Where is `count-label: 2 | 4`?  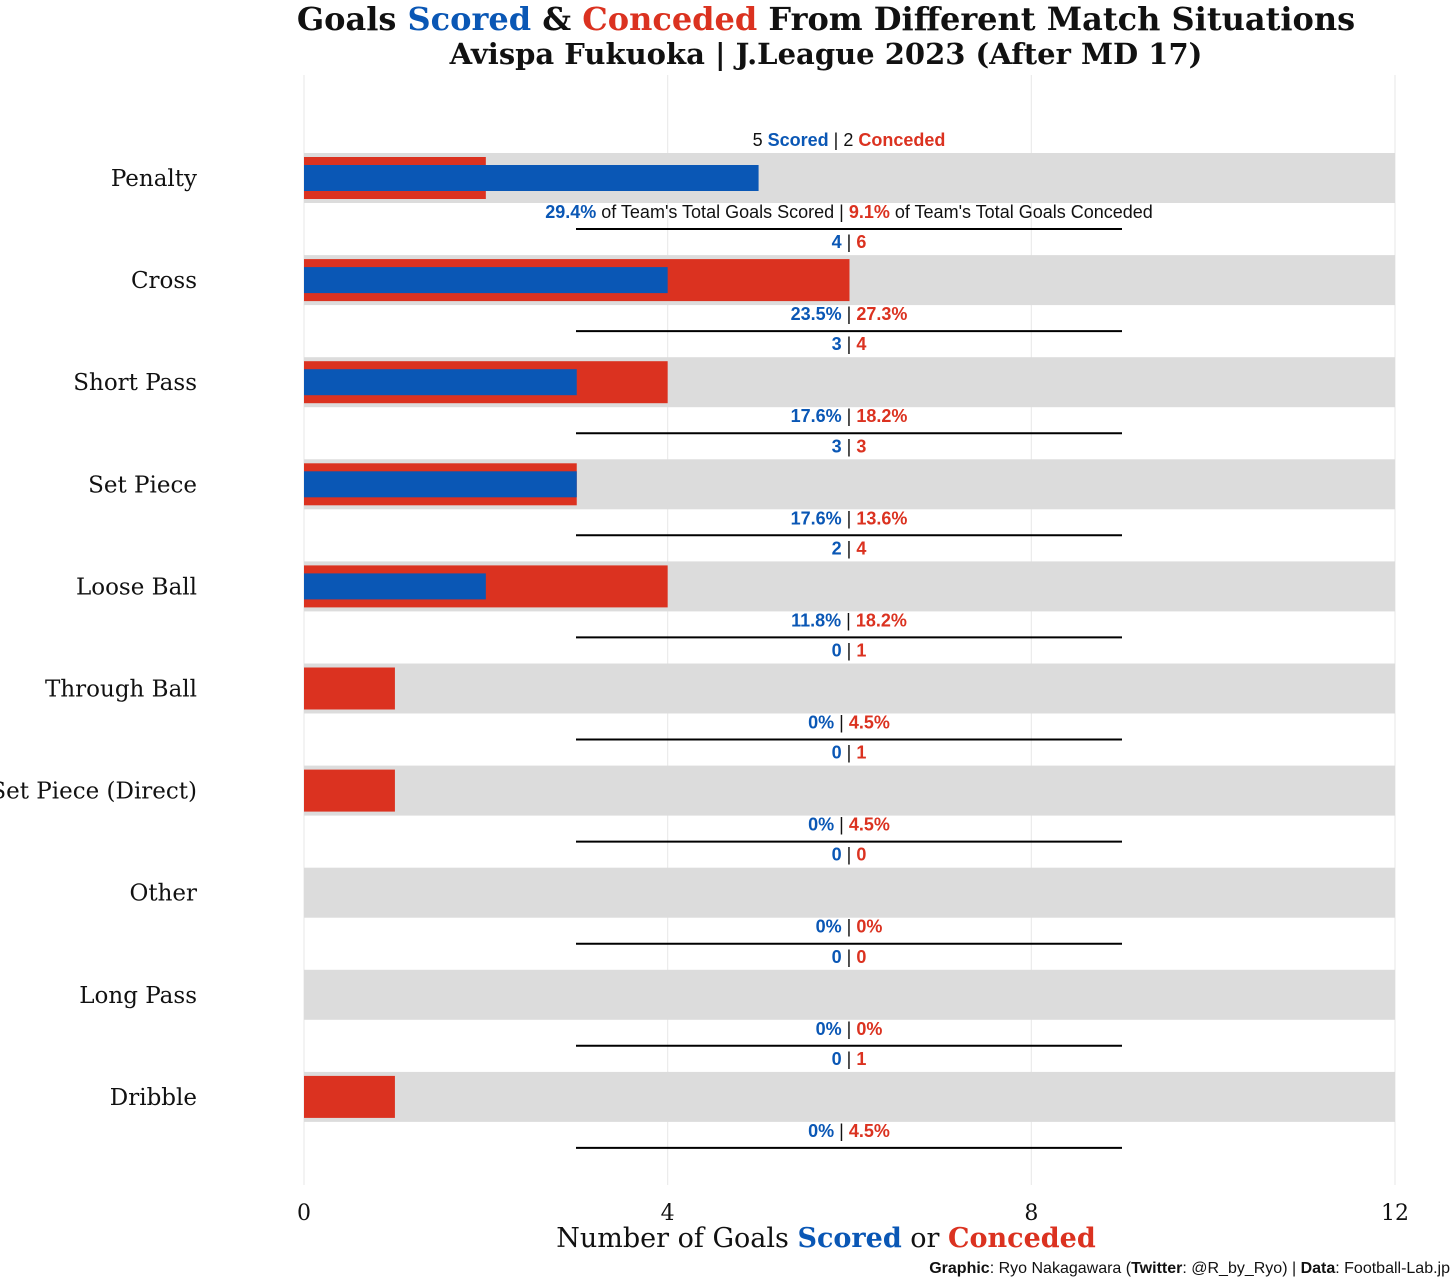
count-label: 2 | 4 is located at coordinates (849, 548).